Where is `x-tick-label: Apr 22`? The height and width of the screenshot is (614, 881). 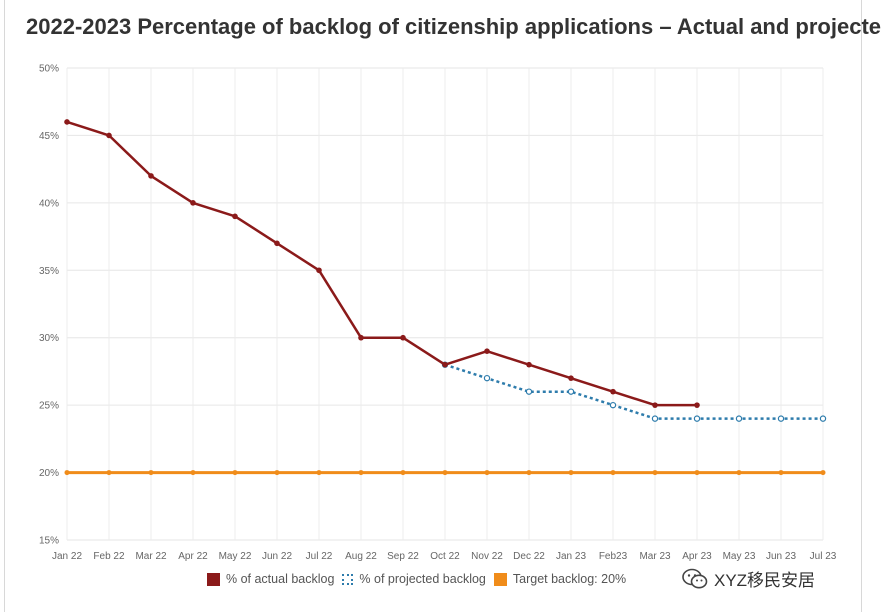
x-tick-label: Apr 22 is located at coordinates (193, 556).